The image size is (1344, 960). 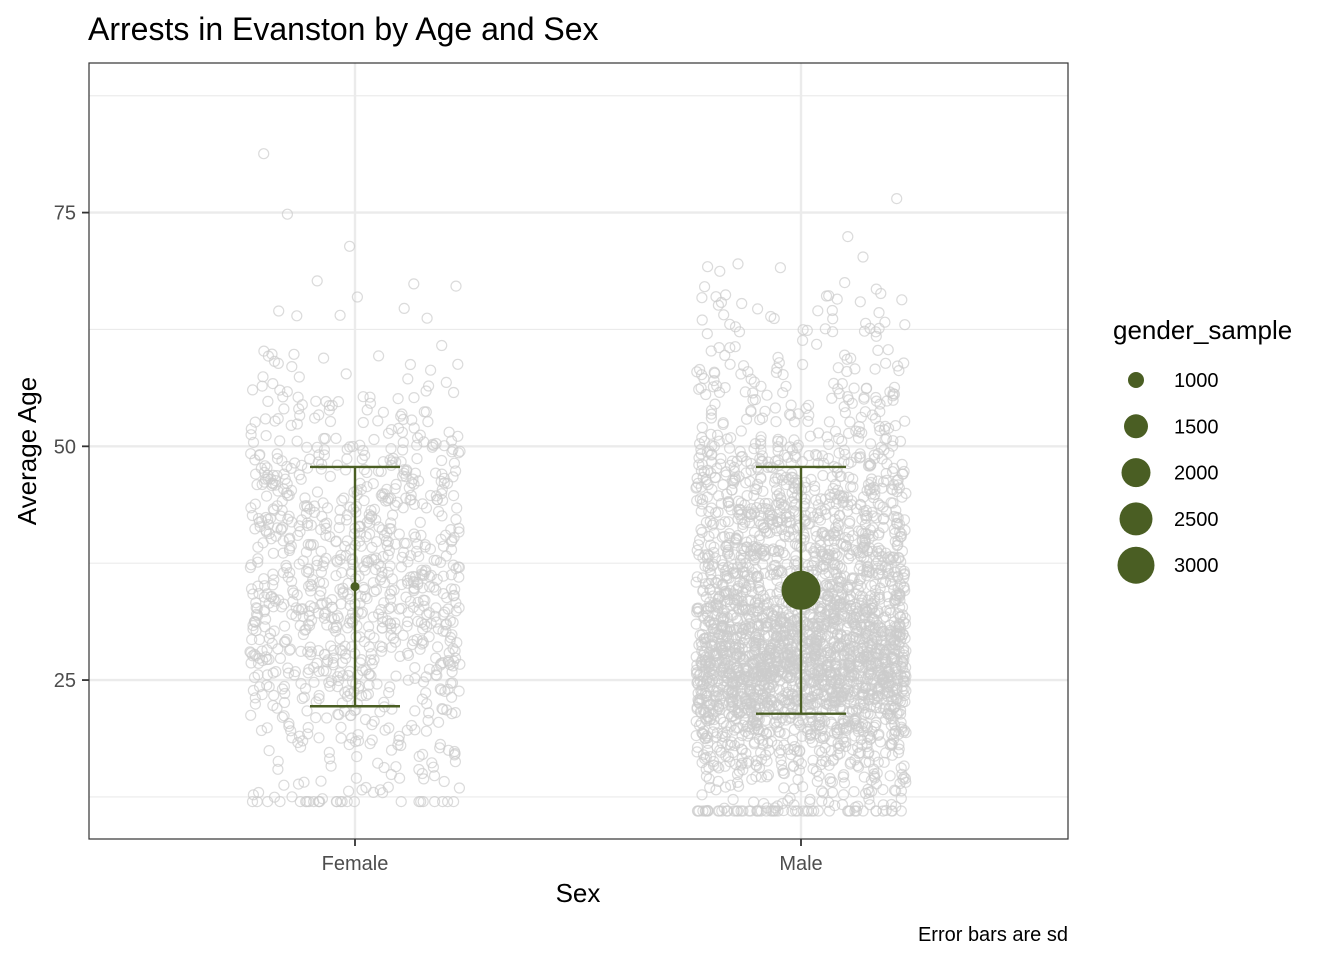 What do you see at coordinates (1196, 427) in the screenshot?
I see `legend-label: 1500` at bounding box center [1196, 427].